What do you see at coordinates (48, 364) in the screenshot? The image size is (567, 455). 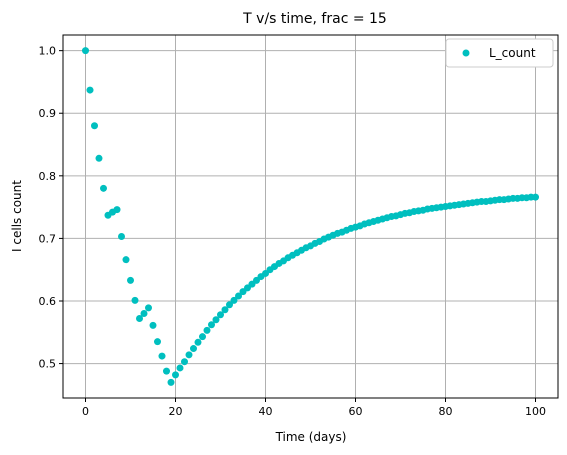 I see `y-tick-label: 0.5` at bounding box center [48, 364].